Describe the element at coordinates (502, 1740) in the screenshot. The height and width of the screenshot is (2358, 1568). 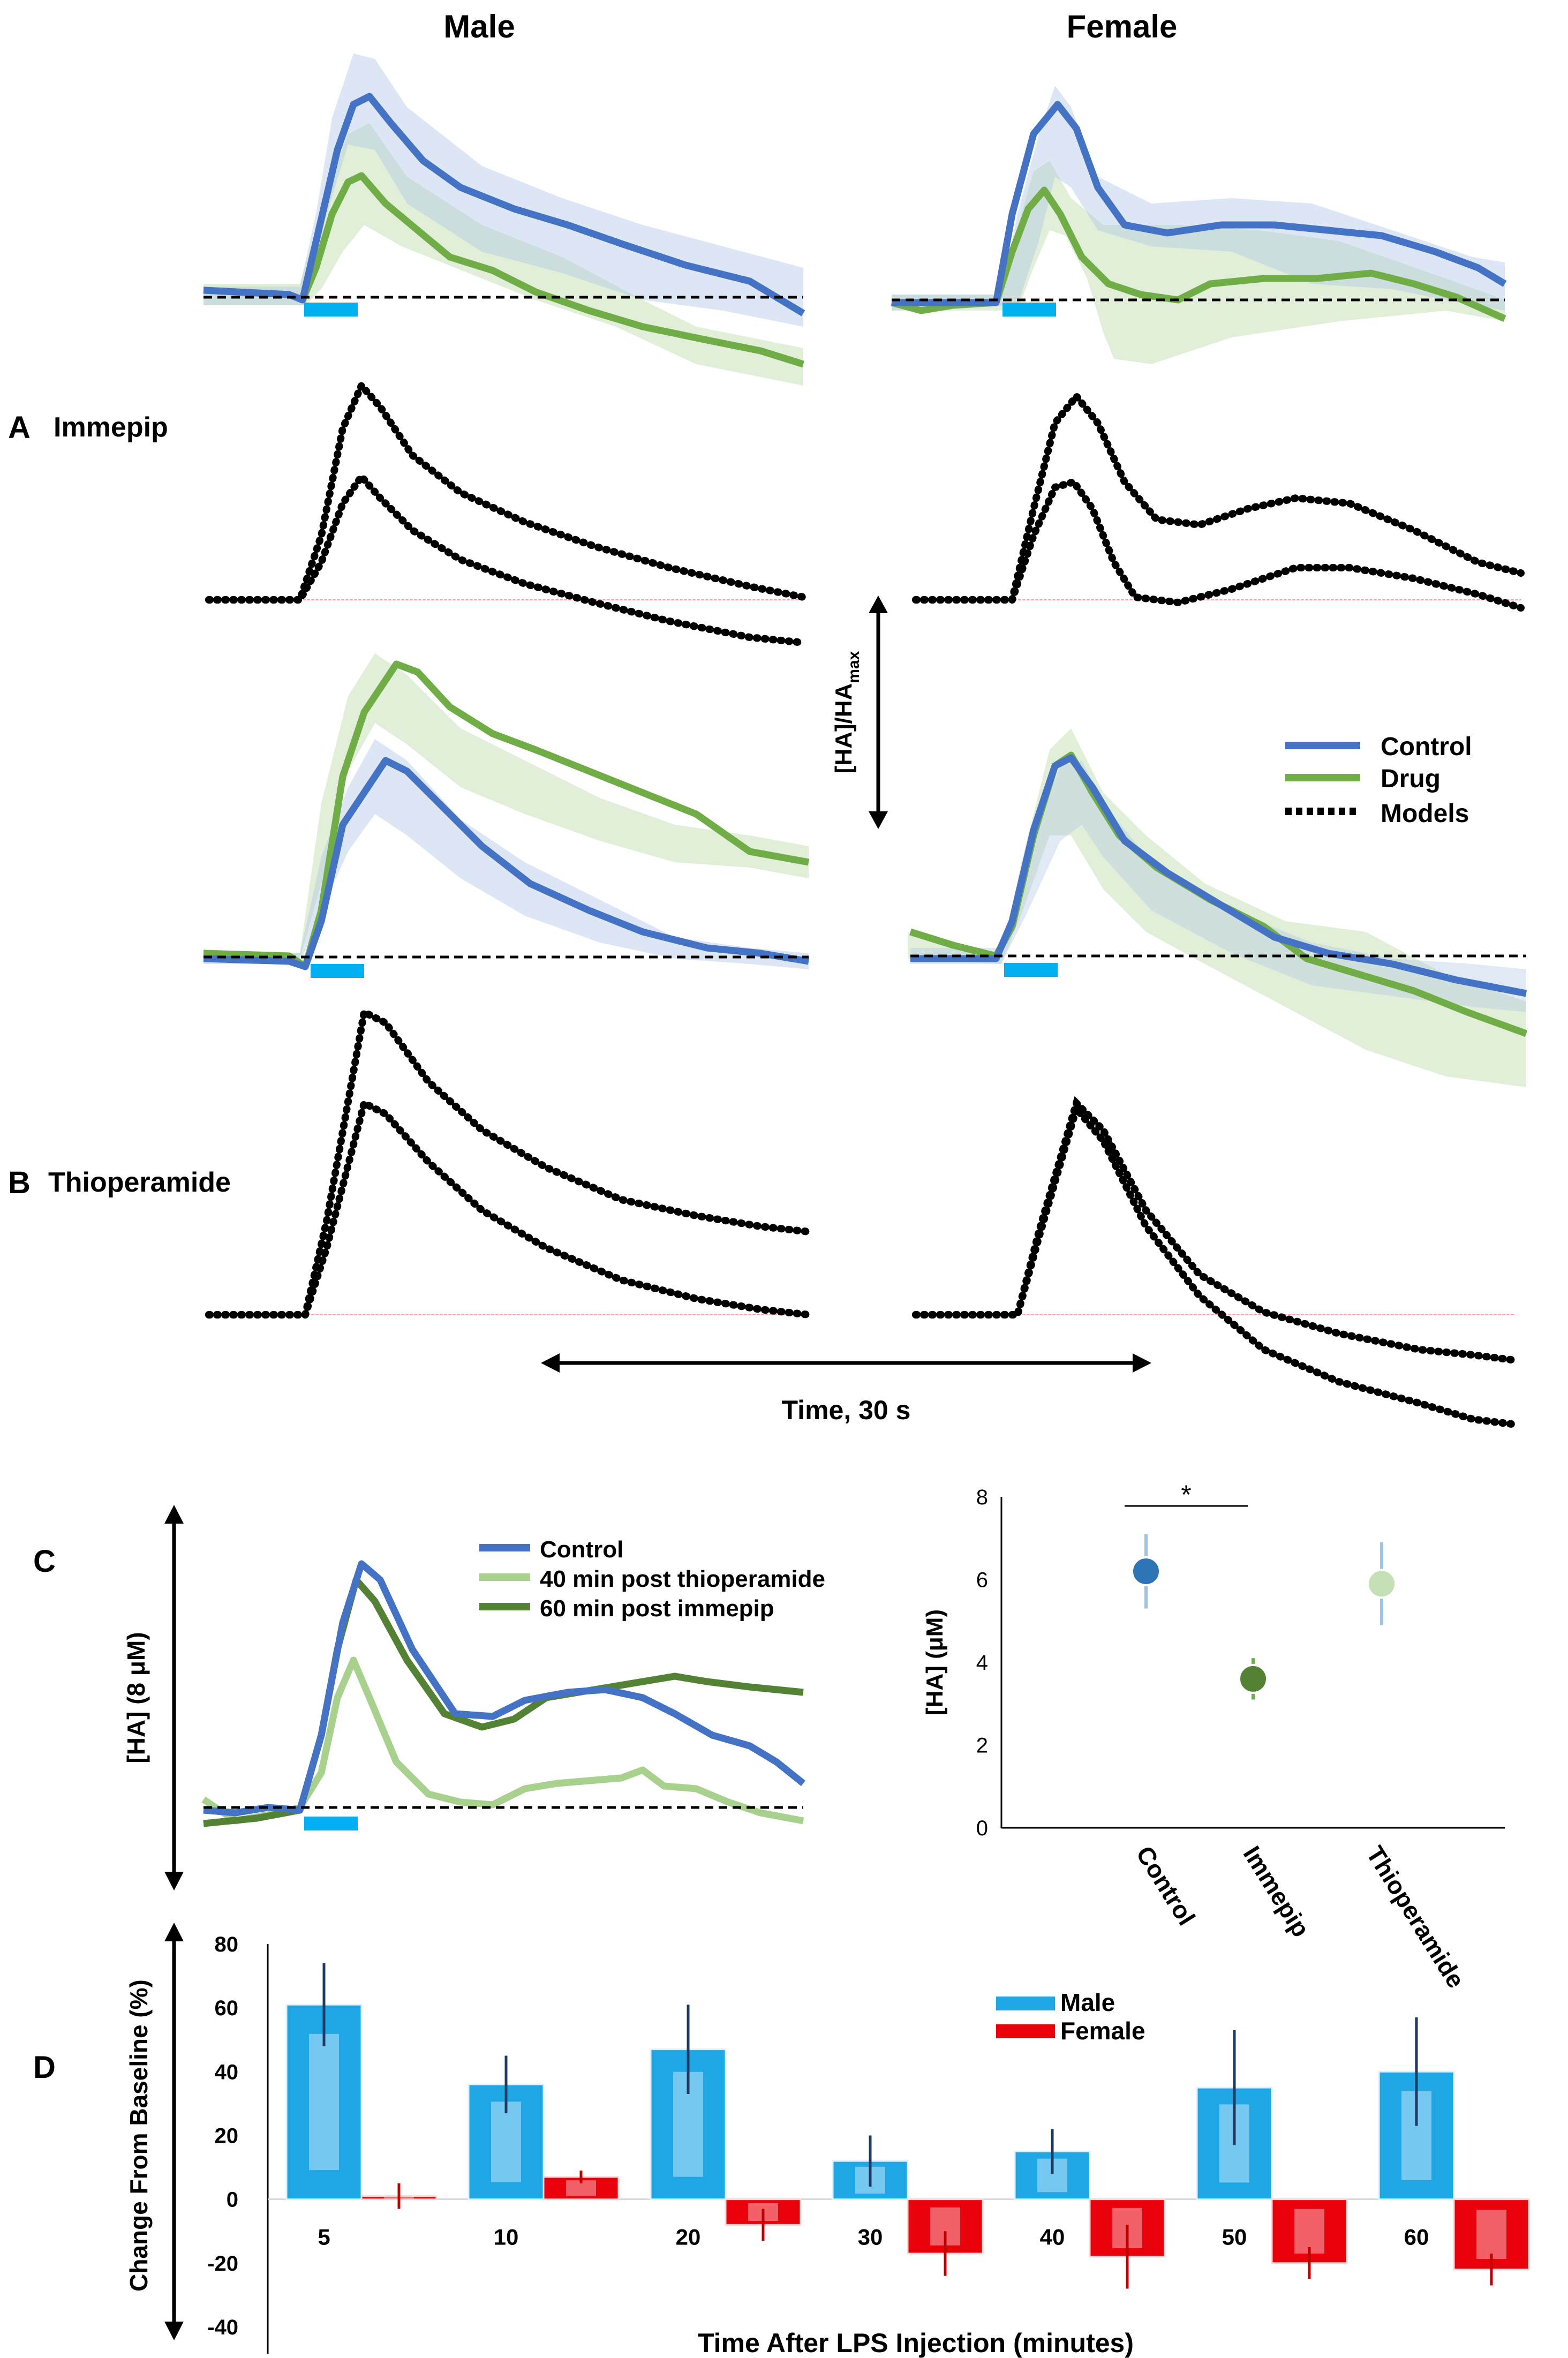
I see `c-thio-line` at that location.